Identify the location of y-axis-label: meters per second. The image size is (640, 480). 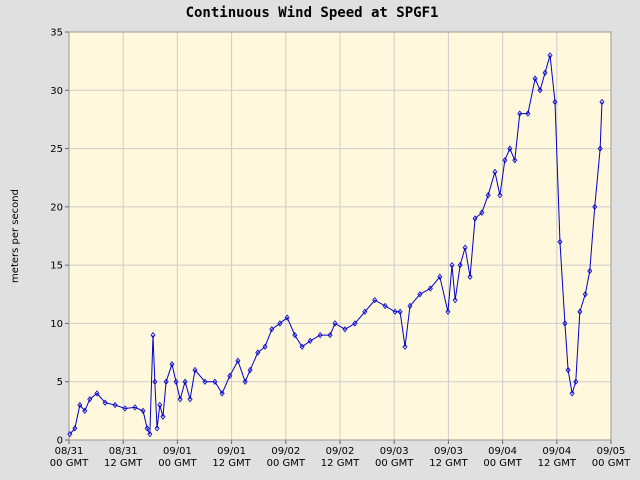
(15, 236).